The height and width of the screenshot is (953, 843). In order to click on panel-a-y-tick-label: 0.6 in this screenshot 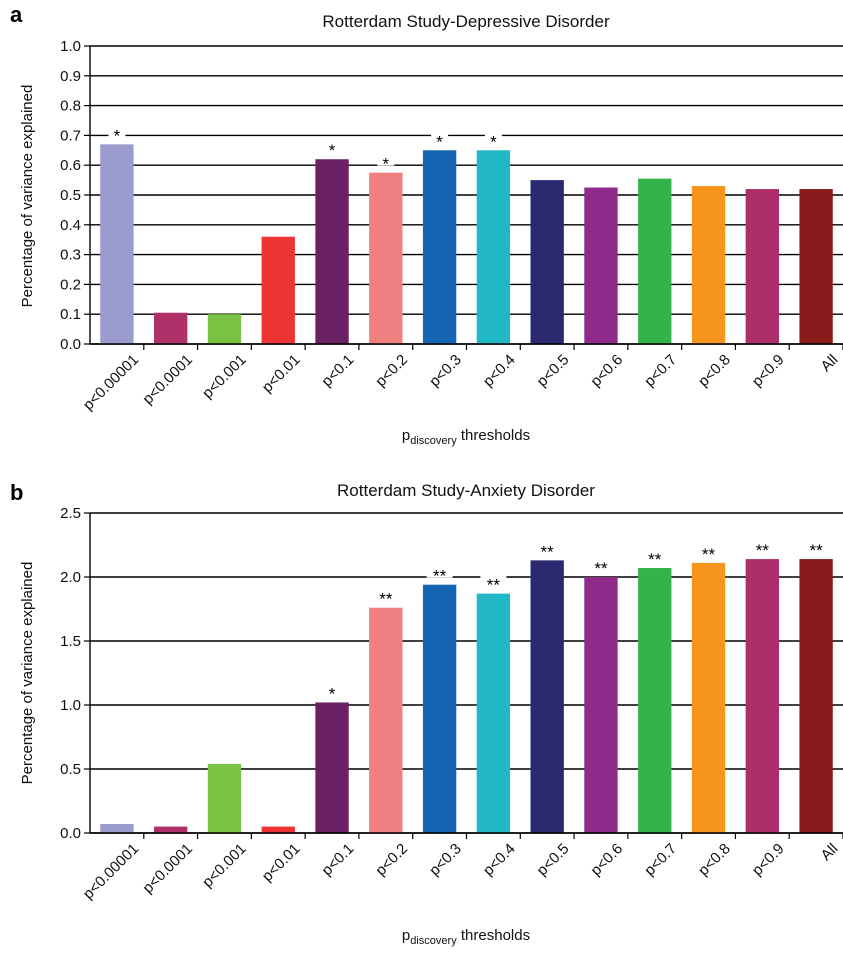, I will do `click(70, 165)`.